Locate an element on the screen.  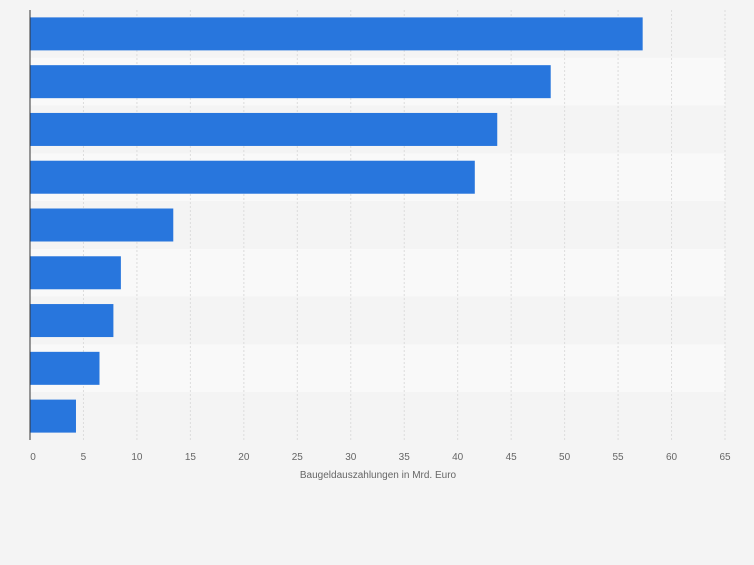
x-tick-label: 5 is located at coordinates (84, 457).